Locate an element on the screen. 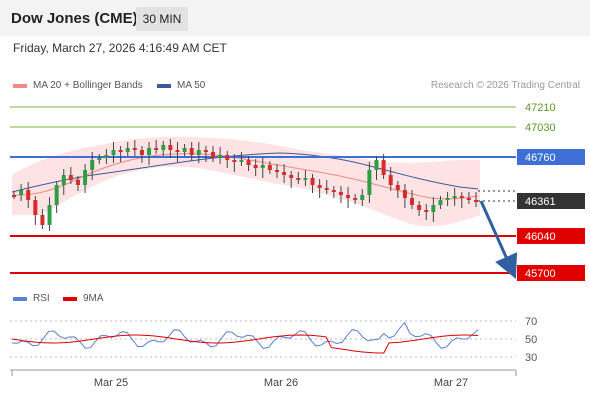 This screenshot has width=590, height=400. legend-ma20: MA 20 + Bollinger Bands is located at coordinates (78, 85).